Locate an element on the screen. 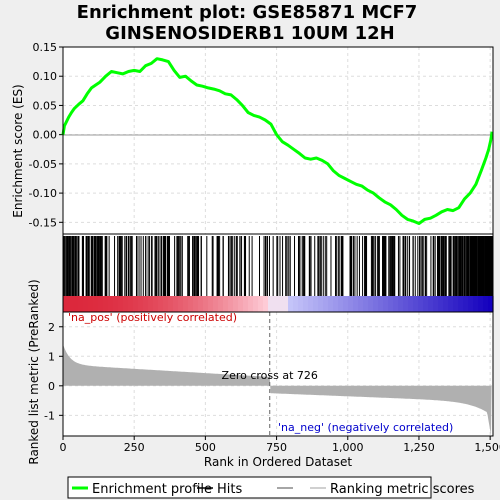  es-y-ticks: -0.15 -0.10 -0.05 0.00 0.05 0.10 0.15 is located at coordinates (46, 135).